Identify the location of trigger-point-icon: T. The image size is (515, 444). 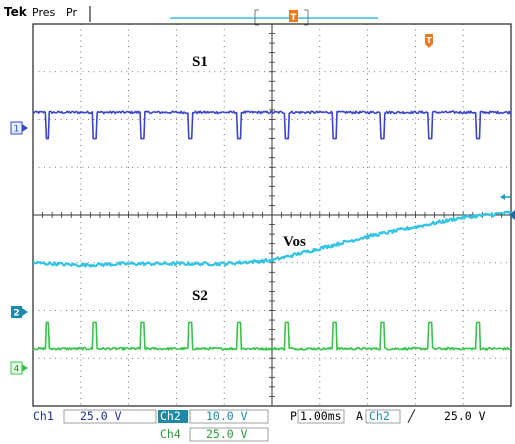
(429, 41).